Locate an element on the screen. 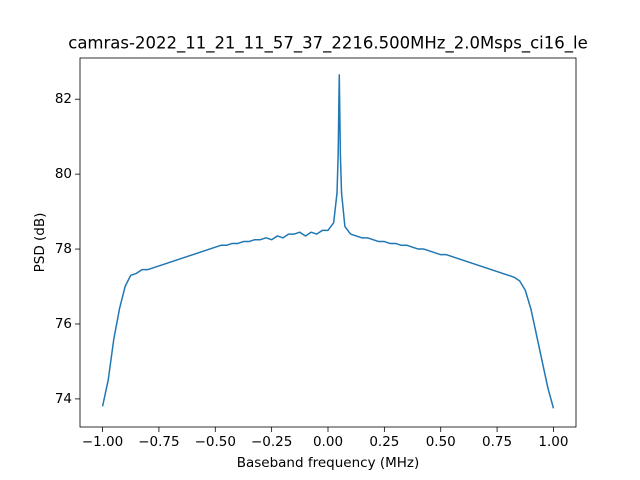  x-tick-label: −1.00 is located at coordinates (102, 442).